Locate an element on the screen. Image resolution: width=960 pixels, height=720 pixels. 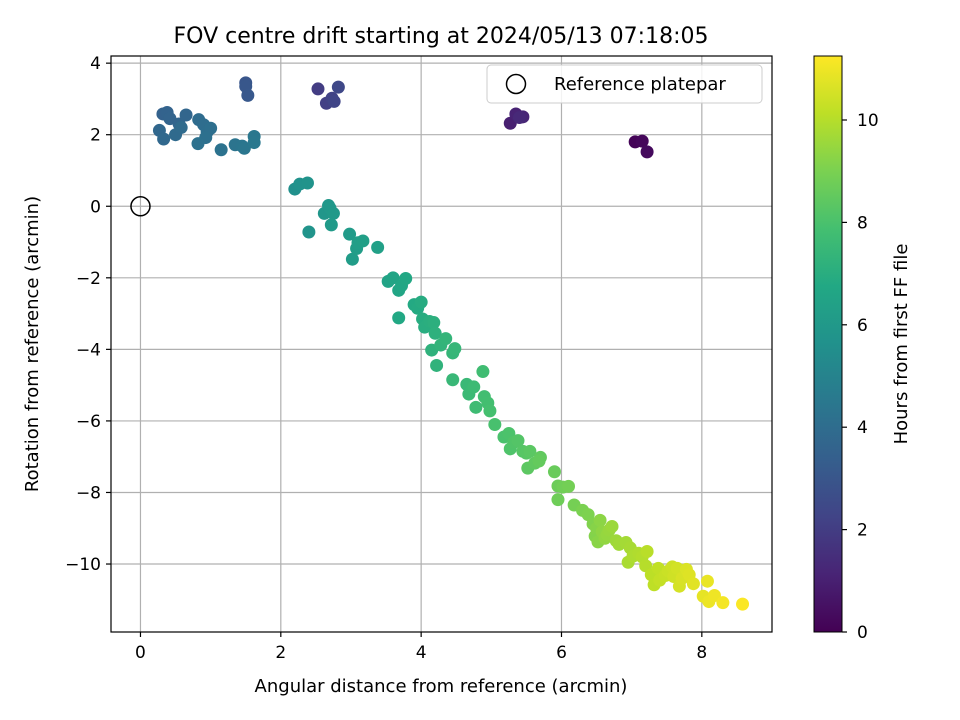
x-tick-label: 0 is located at coordinates (140, 653).